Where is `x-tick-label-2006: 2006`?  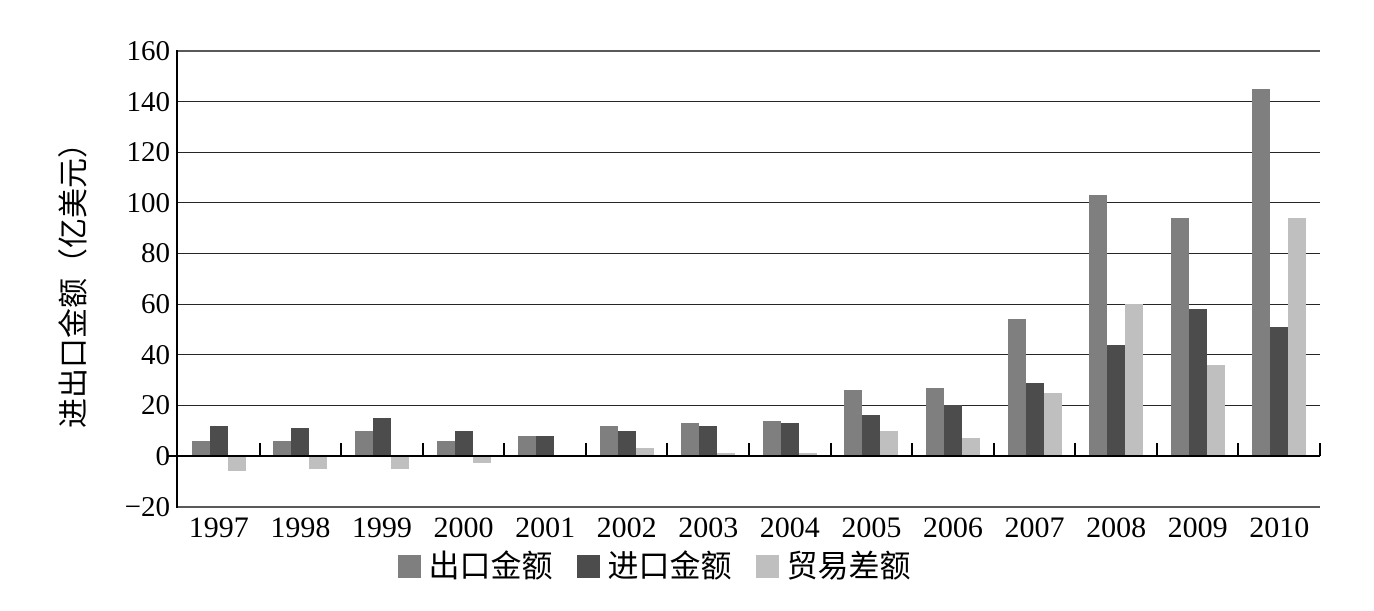
x-tick-label-2006: 2006 is located at coordinates (952, 527).